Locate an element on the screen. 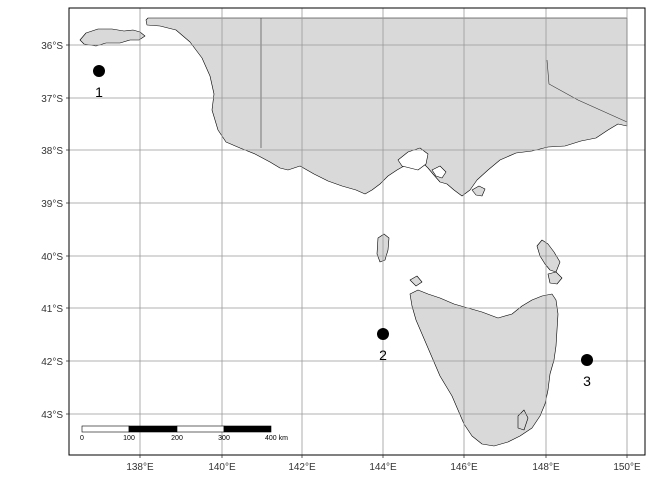 Image resolution: width=672 pixels, height=480 pixels. nw-islets is located at coordinates (416, 281).